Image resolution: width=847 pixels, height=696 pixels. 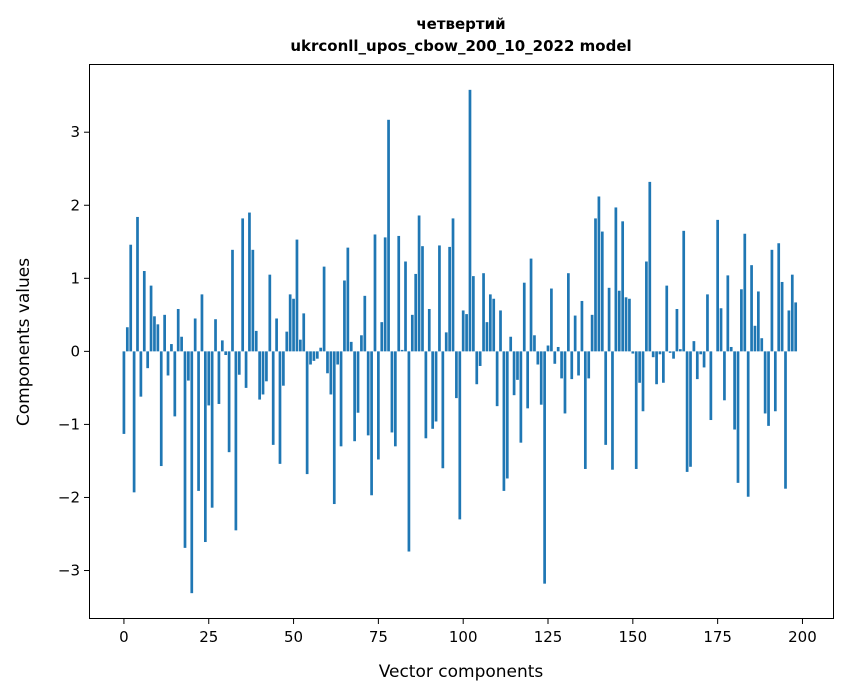 I want to click on x-tick-label: 175, so click(x=717, y=637).